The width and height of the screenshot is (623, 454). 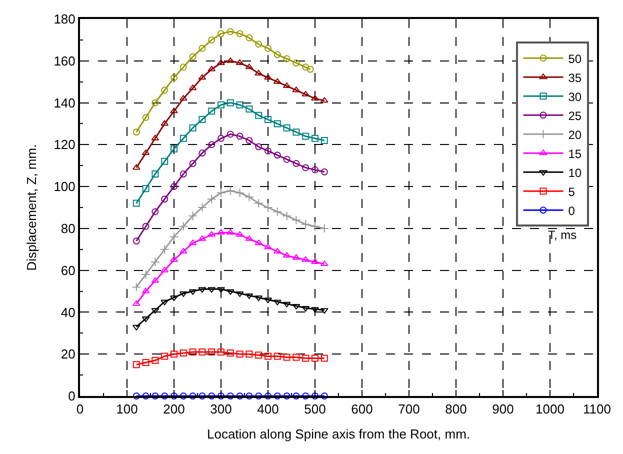 What do you see at coordinates (221, 409) in the screenshot?
I see `x-tick-label: 300` at bounding box center [221, 409].